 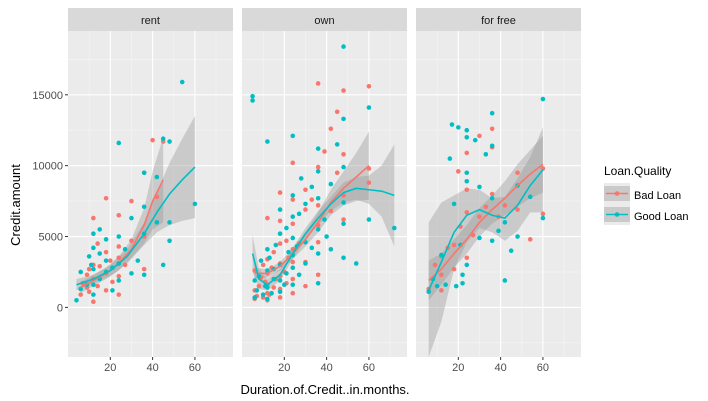 What do you see at coordinates (617, 193) in the screenshot?
I see `legend-key-point-bad-loan` at bounding box center [617, 193].